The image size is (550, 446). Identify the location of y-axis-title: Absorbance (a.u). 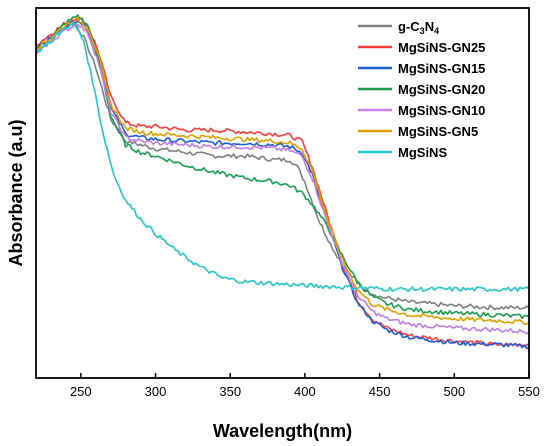
(16, 192).